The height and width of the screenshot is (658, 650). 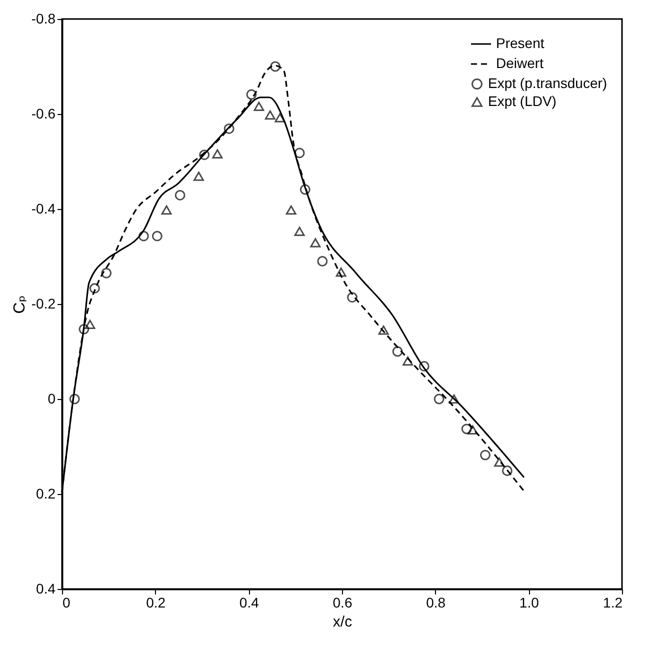 What do you see at coordinates (249, 602) in the screenshot?
I see `x-tick-label: 0.4` at bounding box center [249, 602].